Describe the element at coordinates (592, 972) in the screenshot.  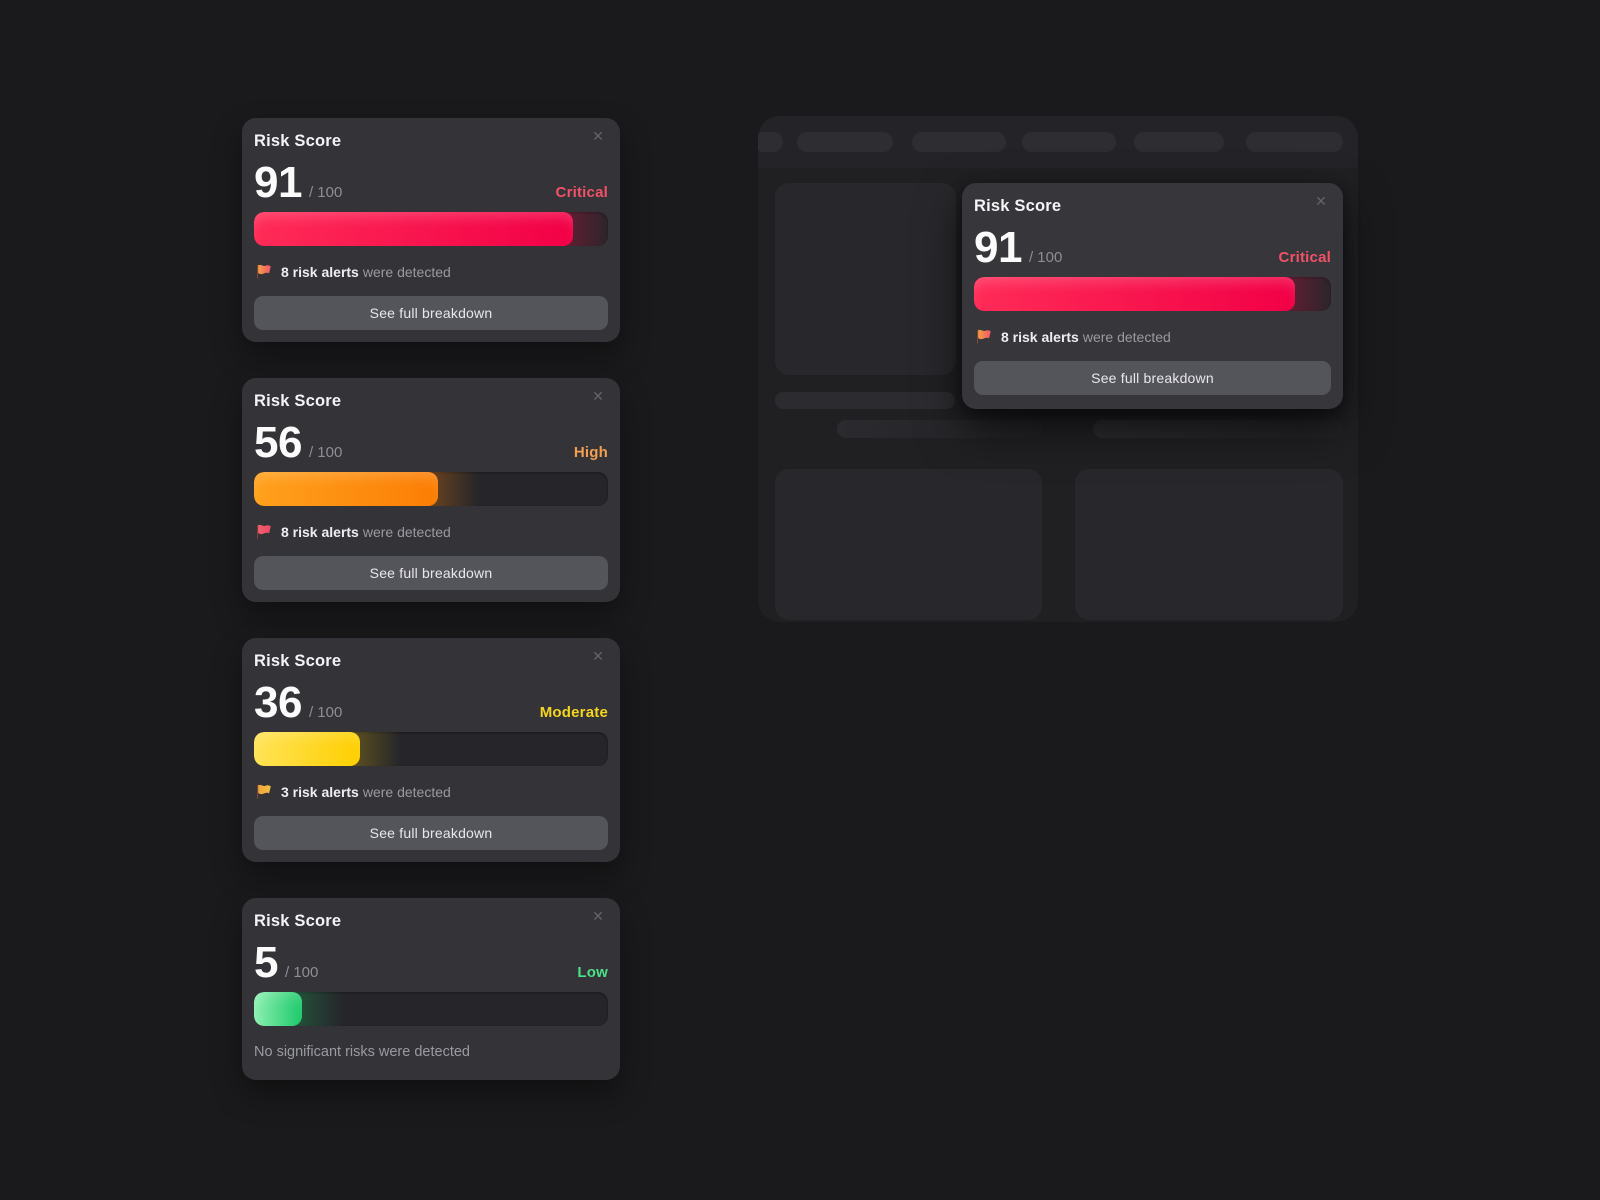
I see `severity-badge: Low` at that location.